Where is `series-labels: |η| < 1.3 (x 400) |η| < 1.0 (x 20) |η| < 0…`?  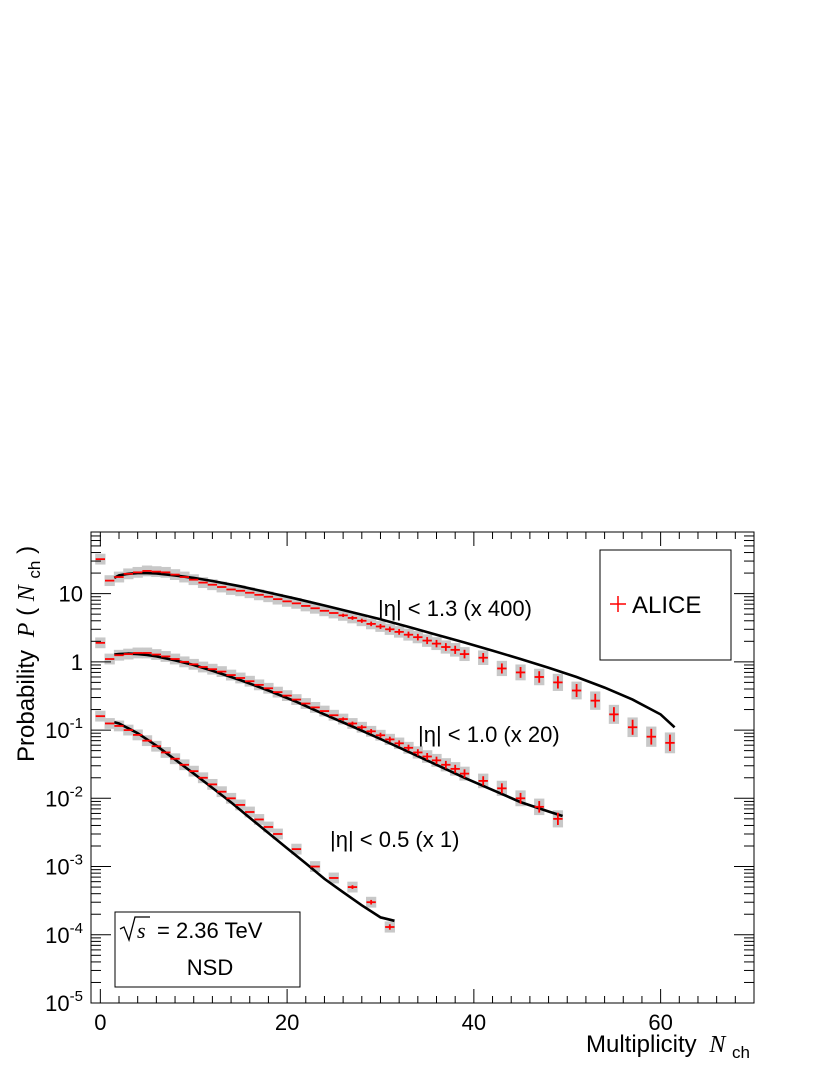
series-labels: |η| < 1.3 (x 400) |η| < 1.0 (x 20) |η| < 0… is located at coordinates (445, 724).